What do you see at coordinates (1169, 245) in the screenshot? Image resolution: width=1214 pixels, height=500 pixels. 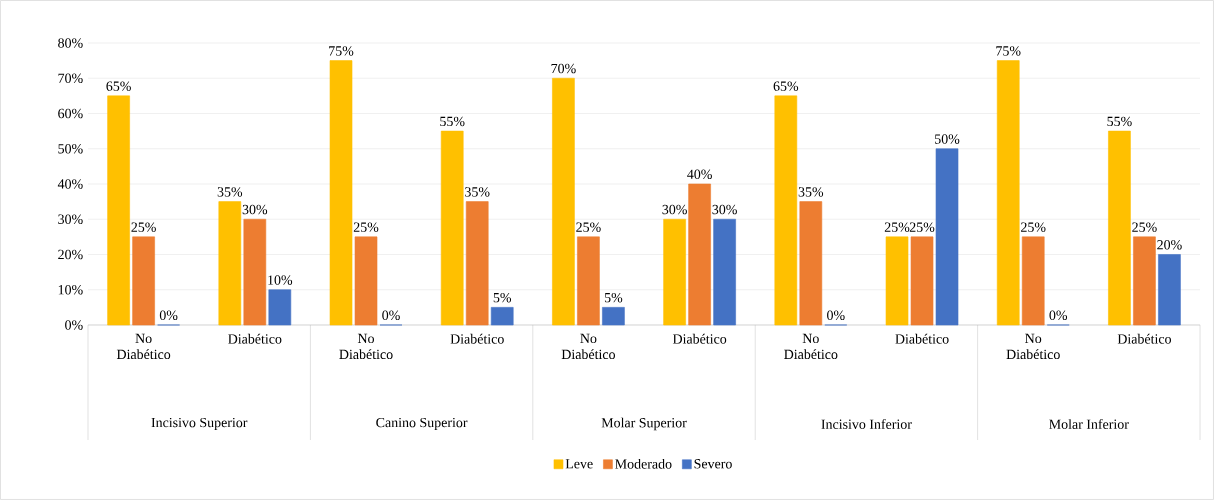 I see `data-label: 20%` at bounding box center [1169, 245].